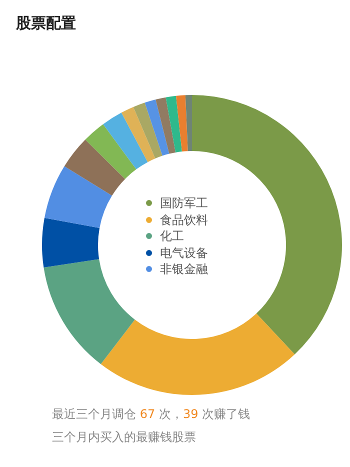 Image resolution: width=350 pixels, height=467 pixels. I want to click on legend-label: 食品饮料, so click(184, 220).